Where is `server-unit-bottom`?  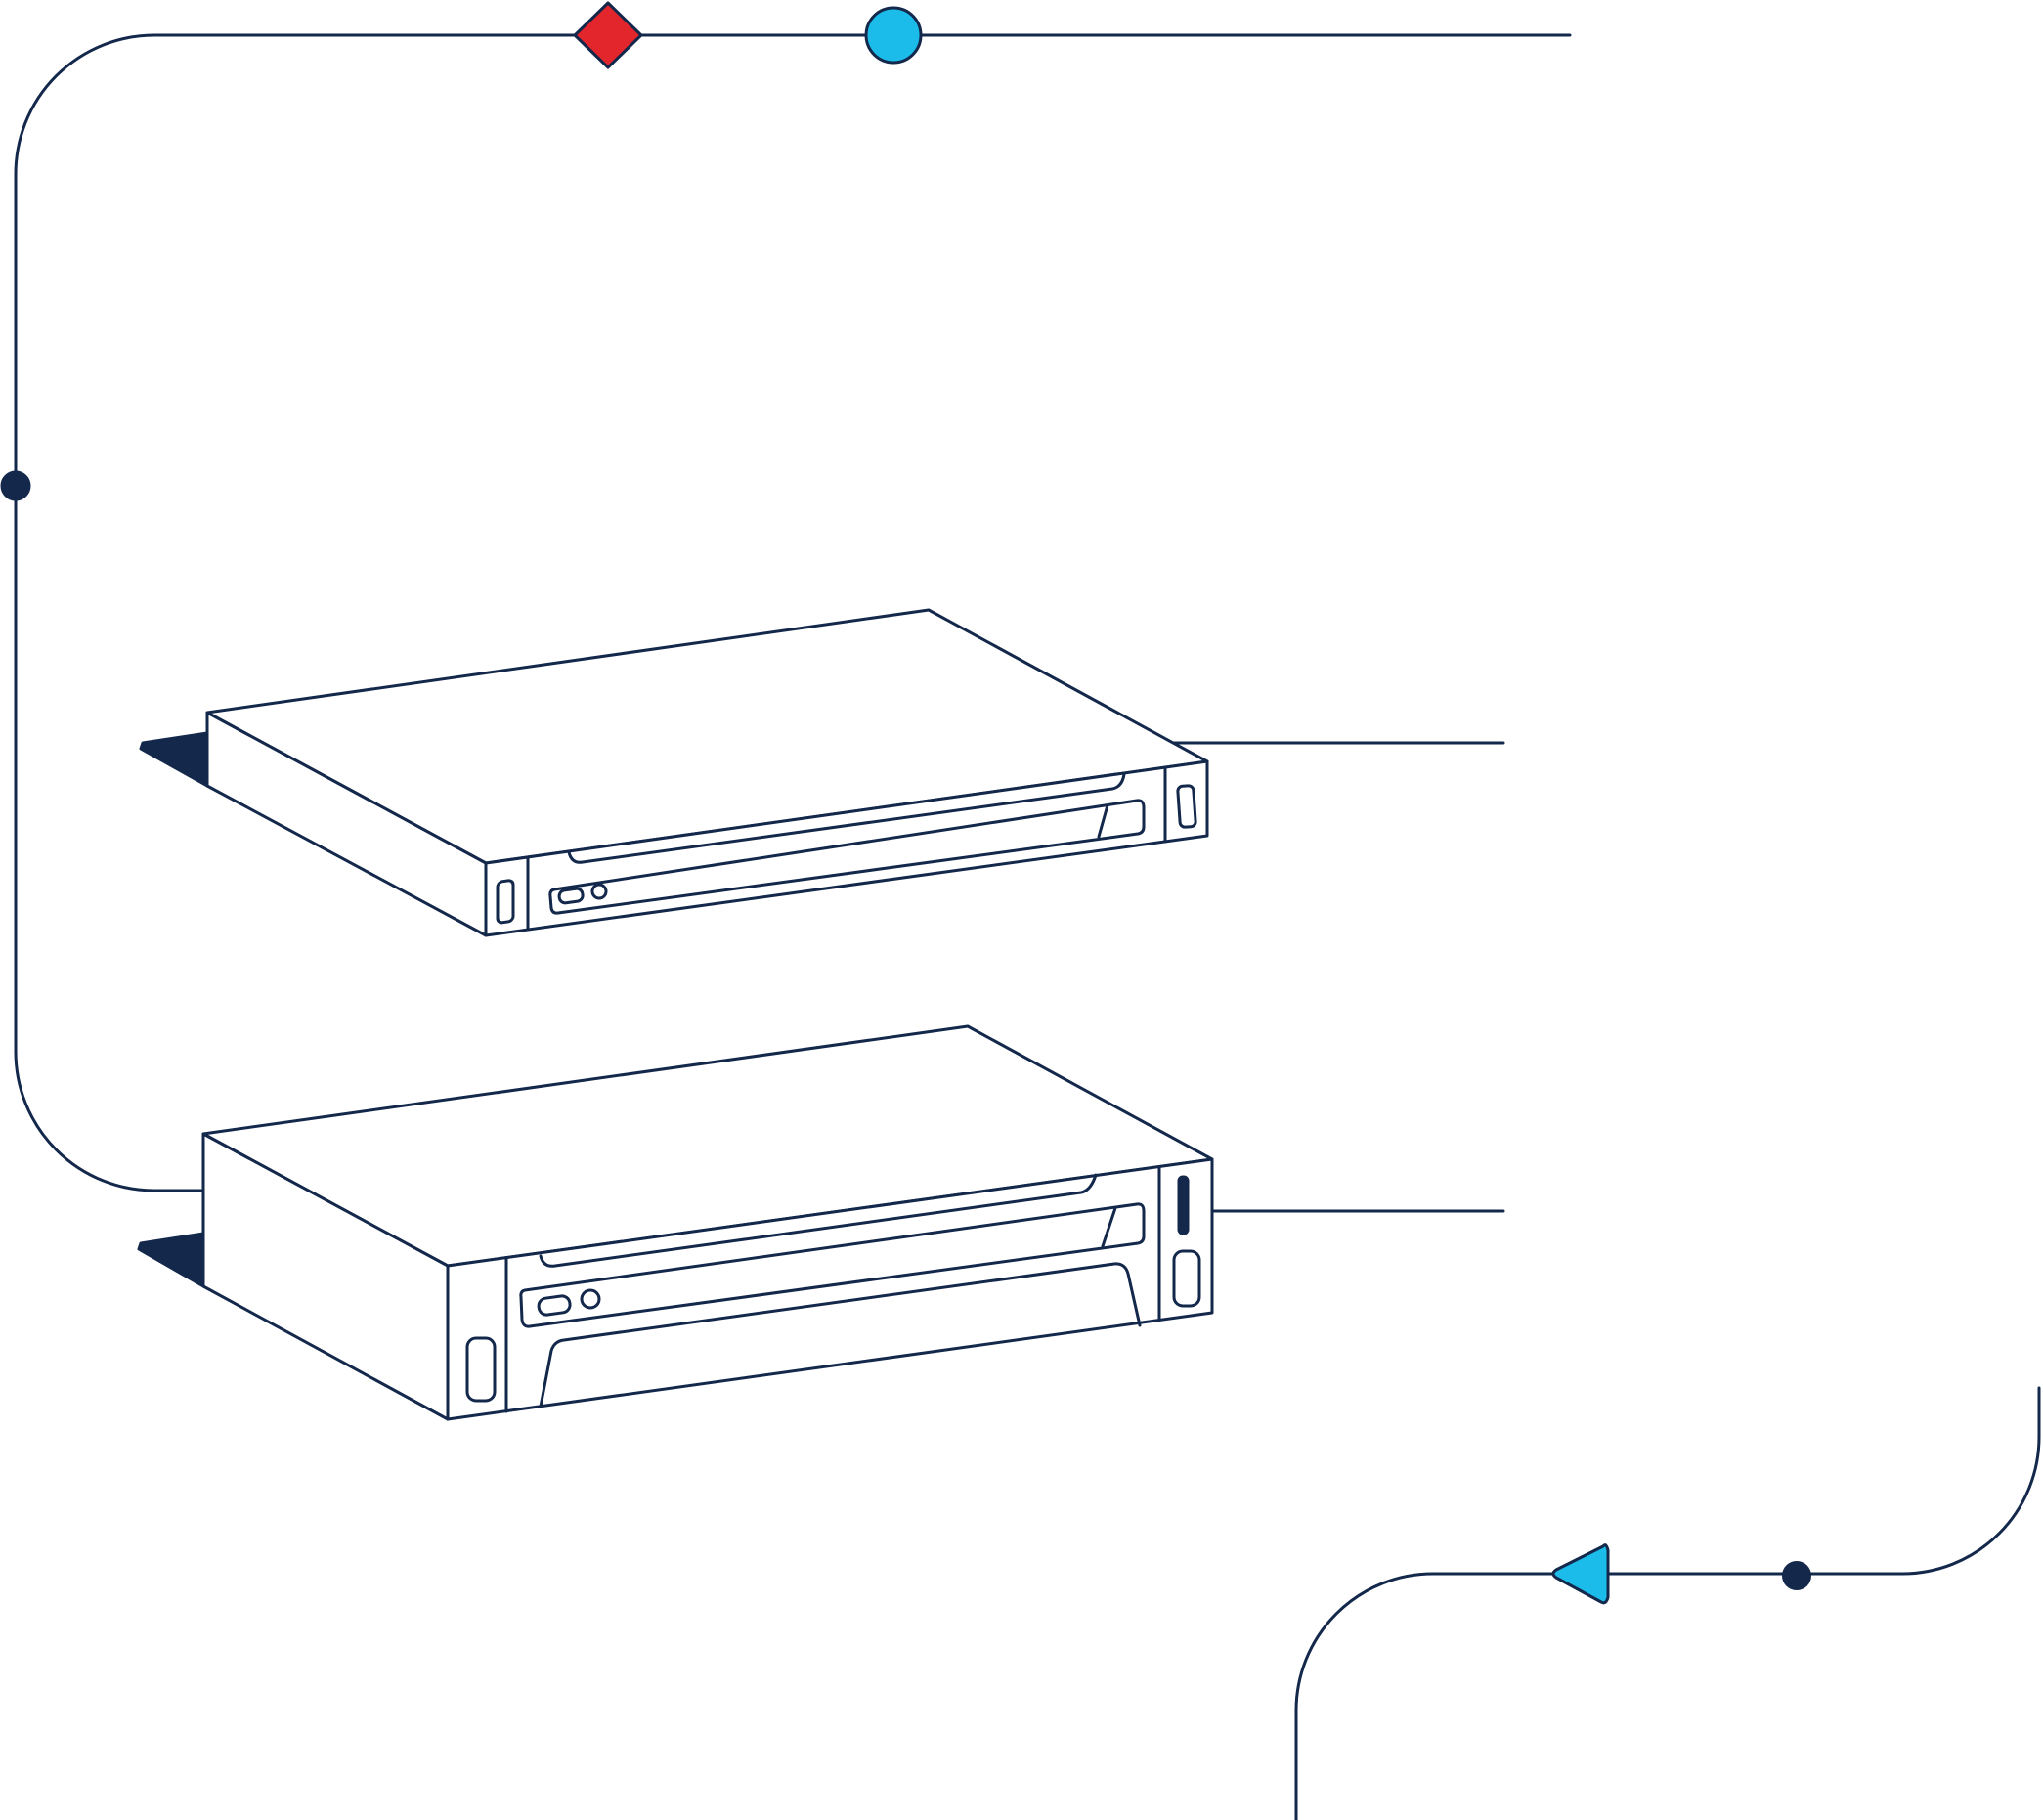 server-unit-bottom is located at coordinates (675, 1222).